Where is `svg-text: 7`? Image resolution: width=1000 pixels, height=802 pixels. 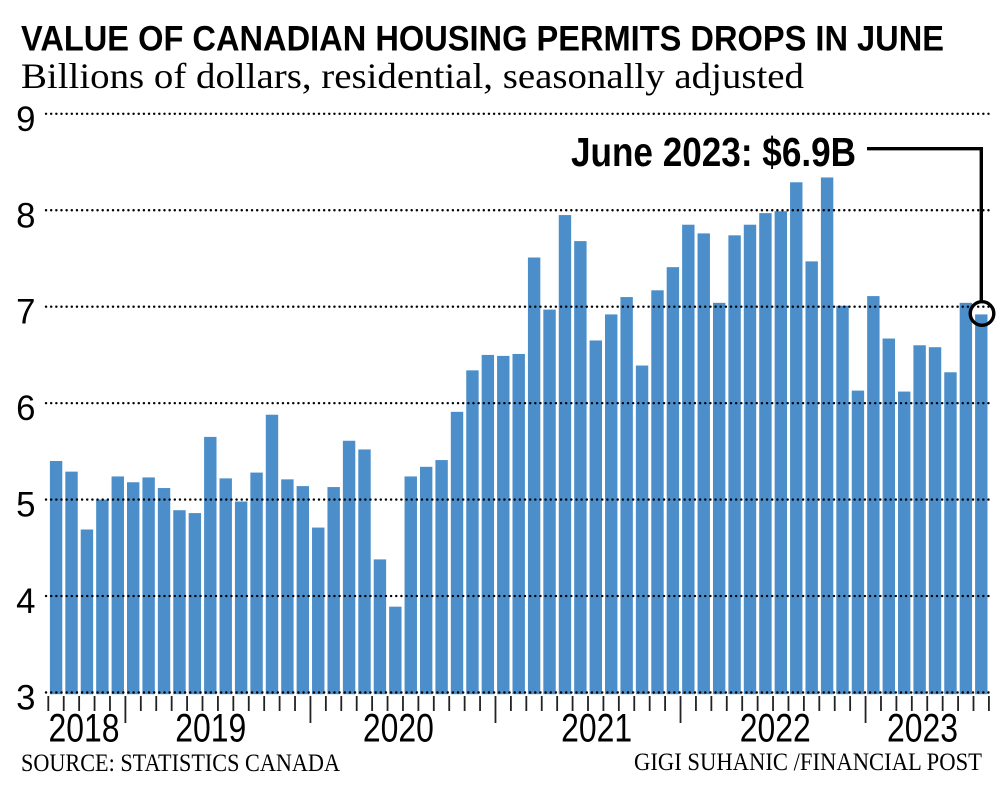
svg-text: 7 is located at coordinates (25, 312).